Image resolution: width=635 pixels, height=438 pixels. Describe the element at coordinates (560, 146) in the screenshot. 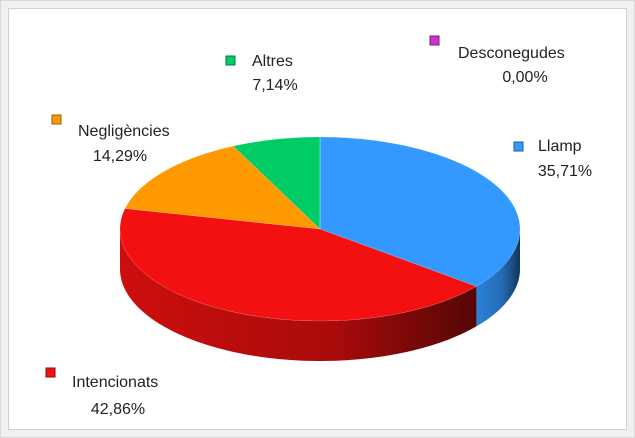

I see `category-label: Llamp` at that location.